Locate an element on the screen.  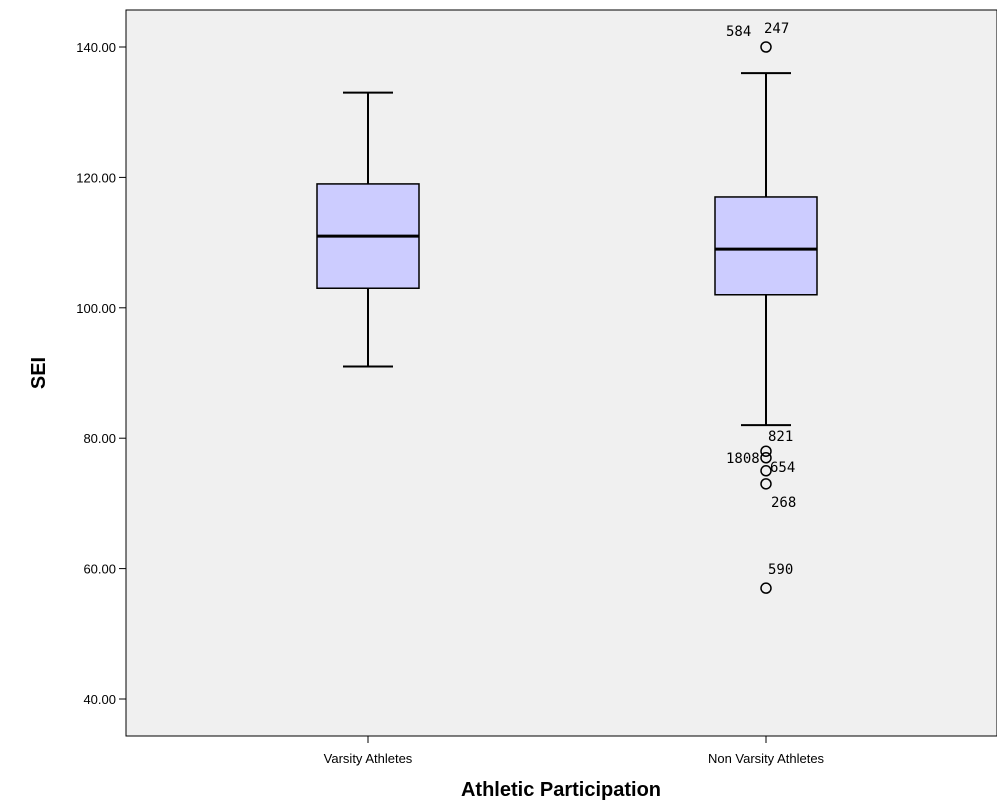
y-axis: 40.00 60.00 80.00 100.00 120.00 140.00 is located at coordinates (101, 373).